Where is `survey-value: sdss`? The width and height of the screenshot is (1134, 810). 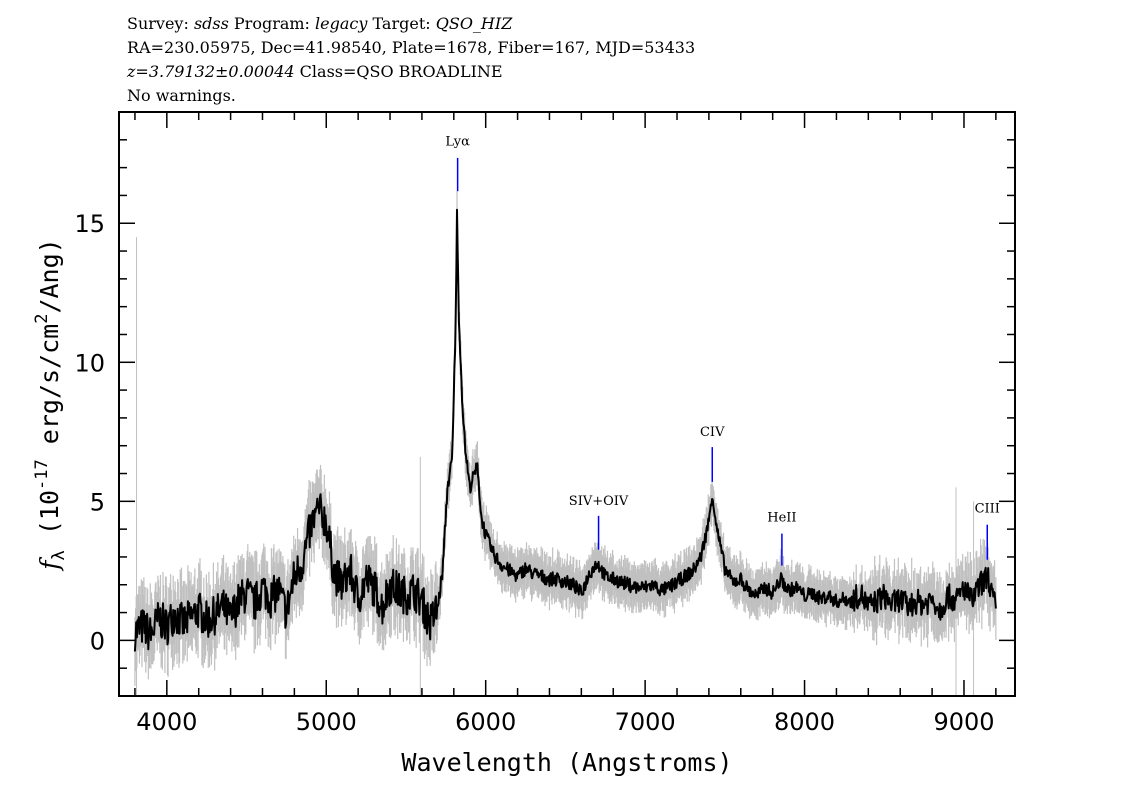
survey-value: sdss is located at coordinates (211, 23).